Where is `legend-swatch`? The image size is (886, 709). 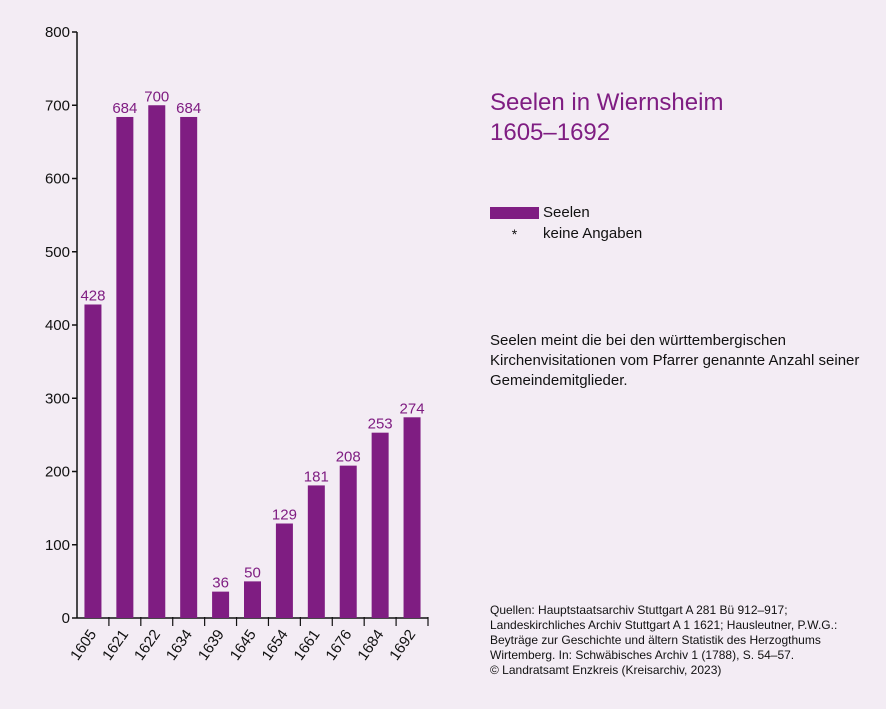 legend-swatch is located at coordinates (514, 212).